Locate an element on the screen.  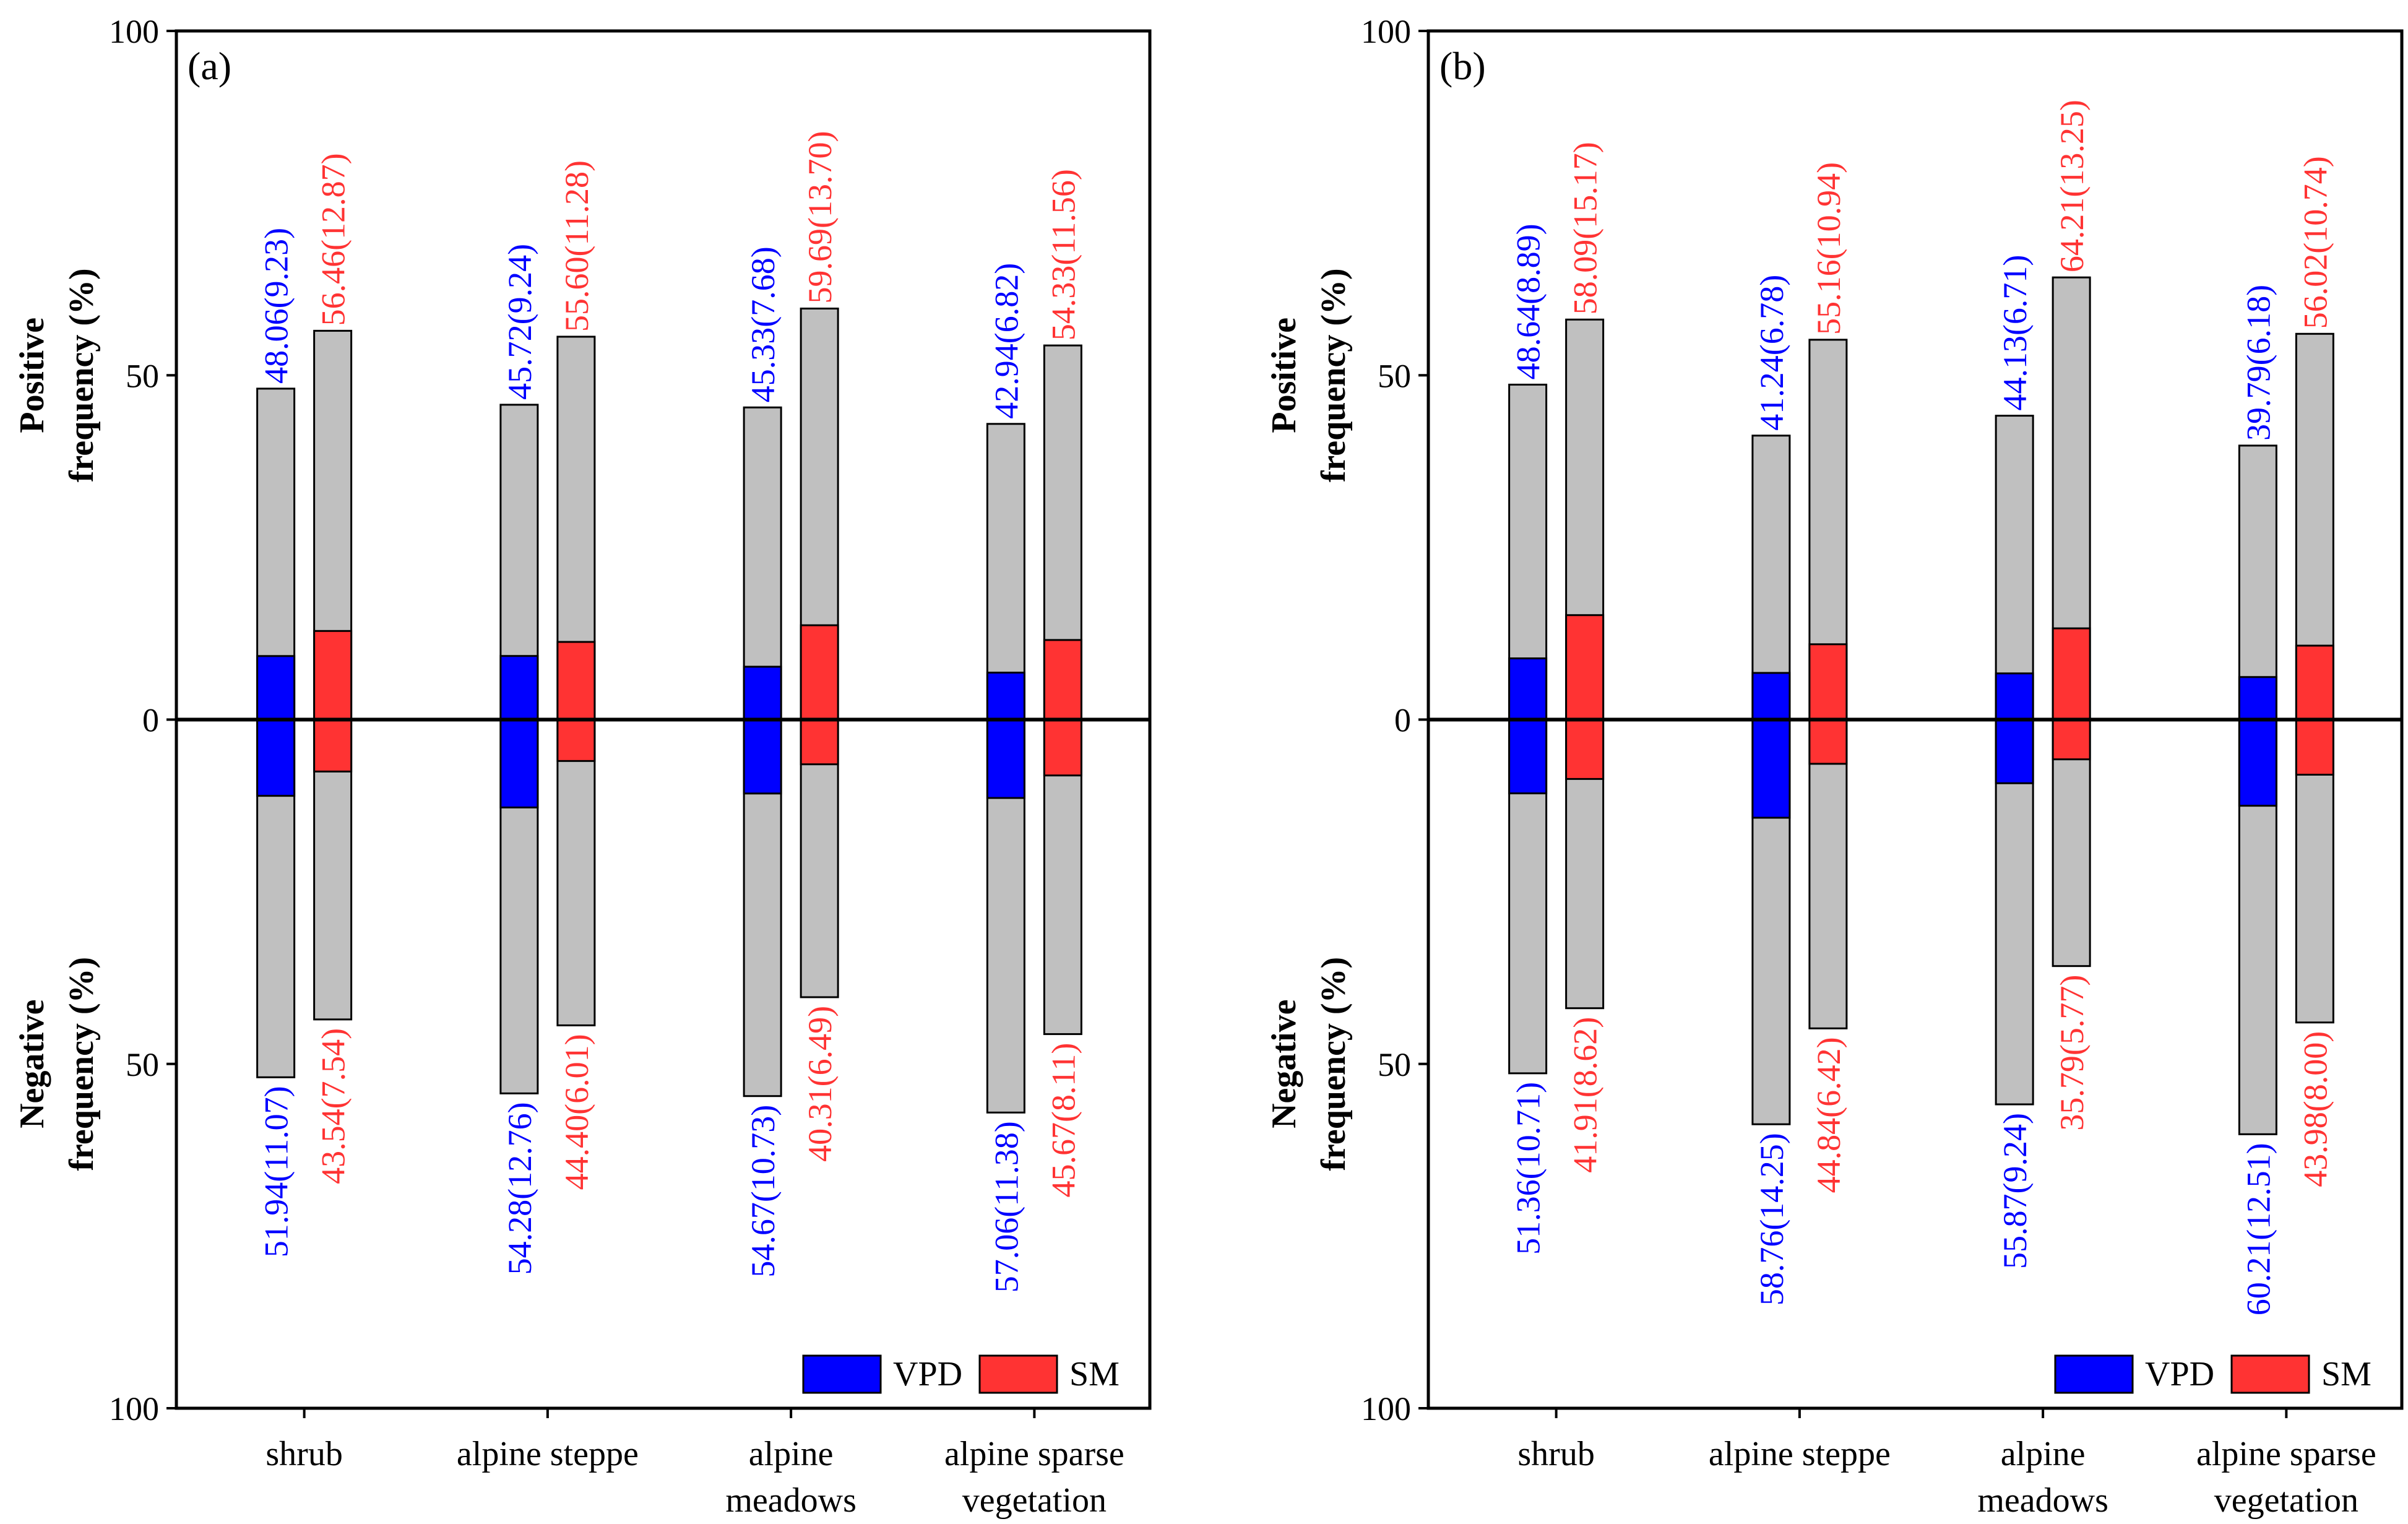
data-label-negative: 43.54(7.54) is located at coordinates (333, 1106).